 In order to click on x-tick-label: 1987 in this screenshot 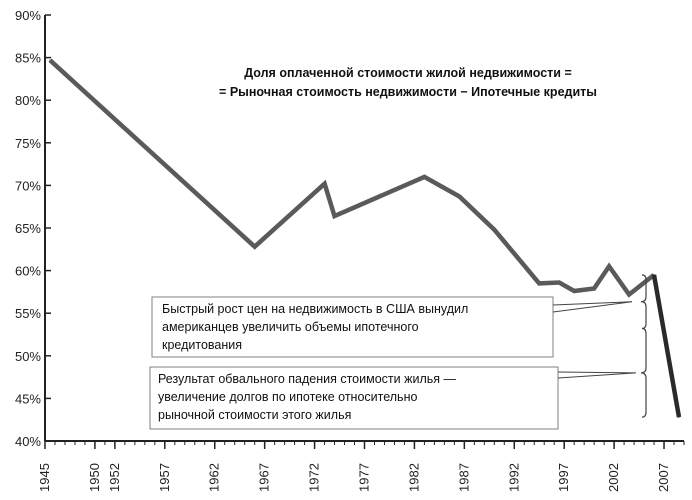, I will do `click(463, 477)`.